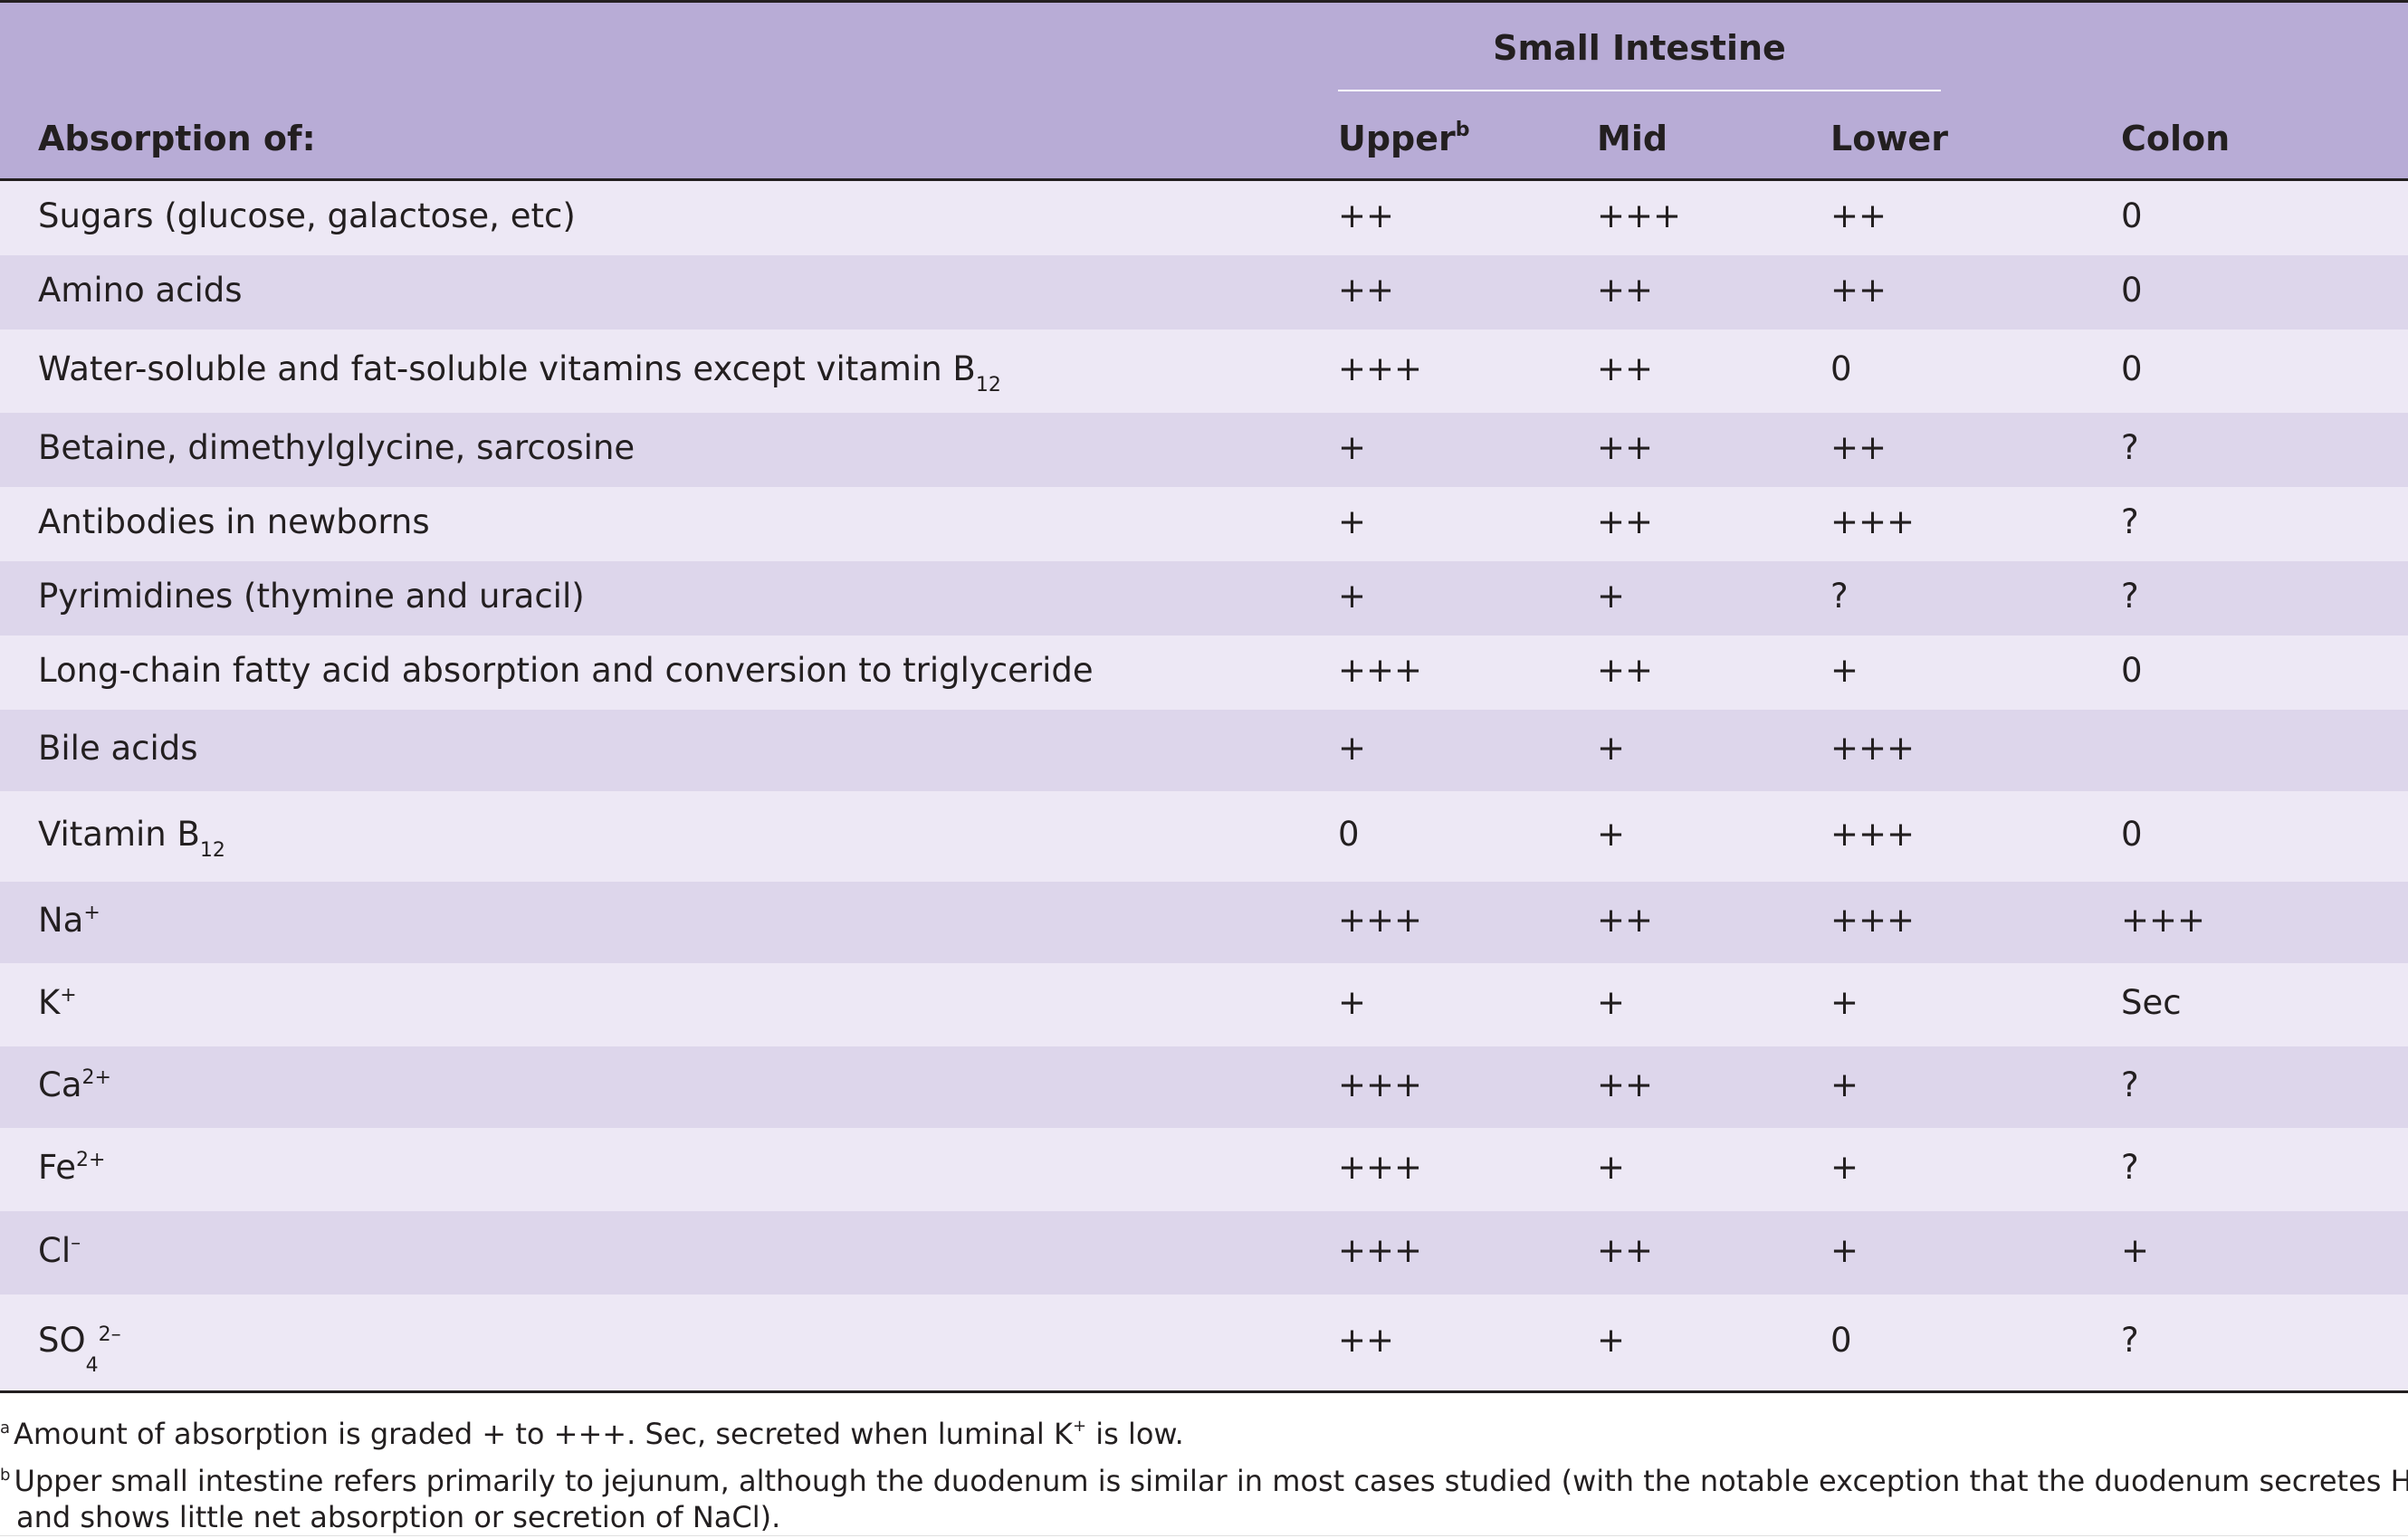 The width and height of the screenshot is (2408, 1538). What do you see at coordinates (1639, 90) in the screenshot?
I see `group-header-rule` at bounding box center [1639, 90].